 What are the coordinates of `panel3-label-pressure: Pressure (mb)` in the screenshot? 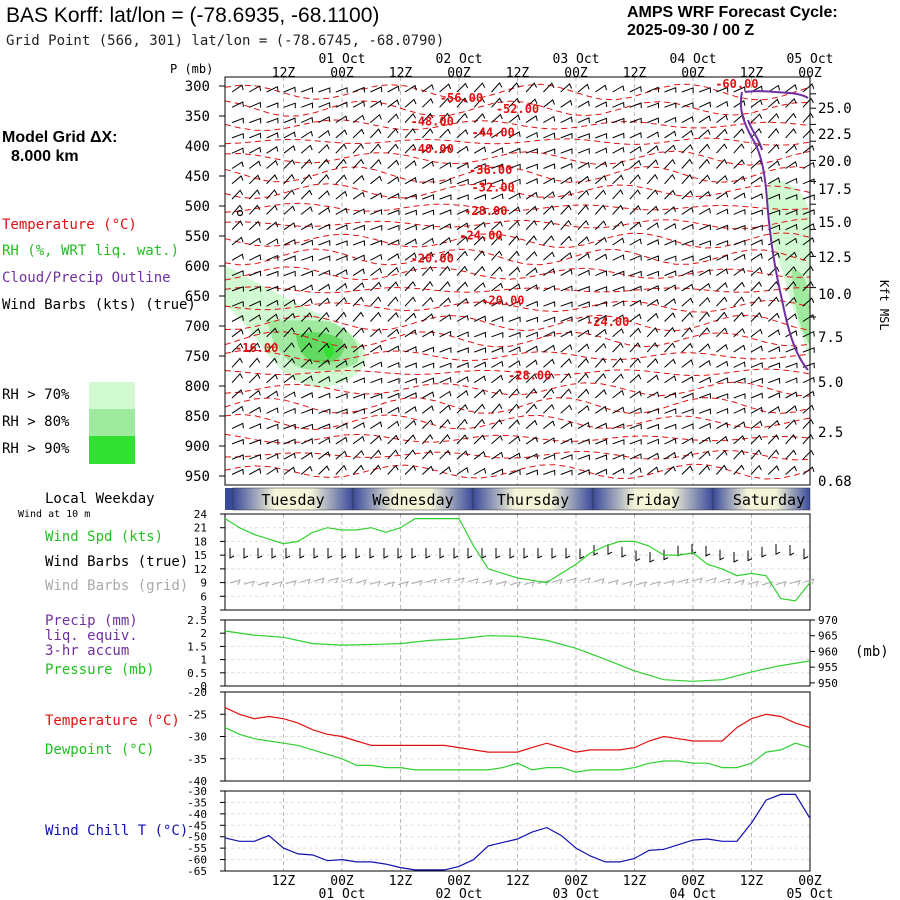 It's located at (100, 670).